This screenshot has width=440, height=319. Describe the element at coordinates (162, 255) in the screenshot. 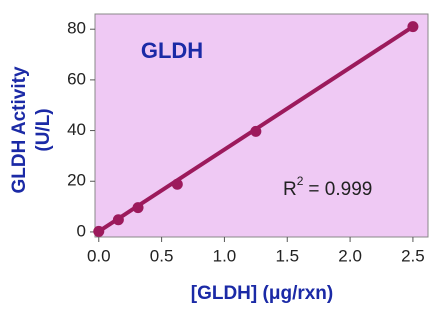

I see `x-tick-label: 0.5` at that location.